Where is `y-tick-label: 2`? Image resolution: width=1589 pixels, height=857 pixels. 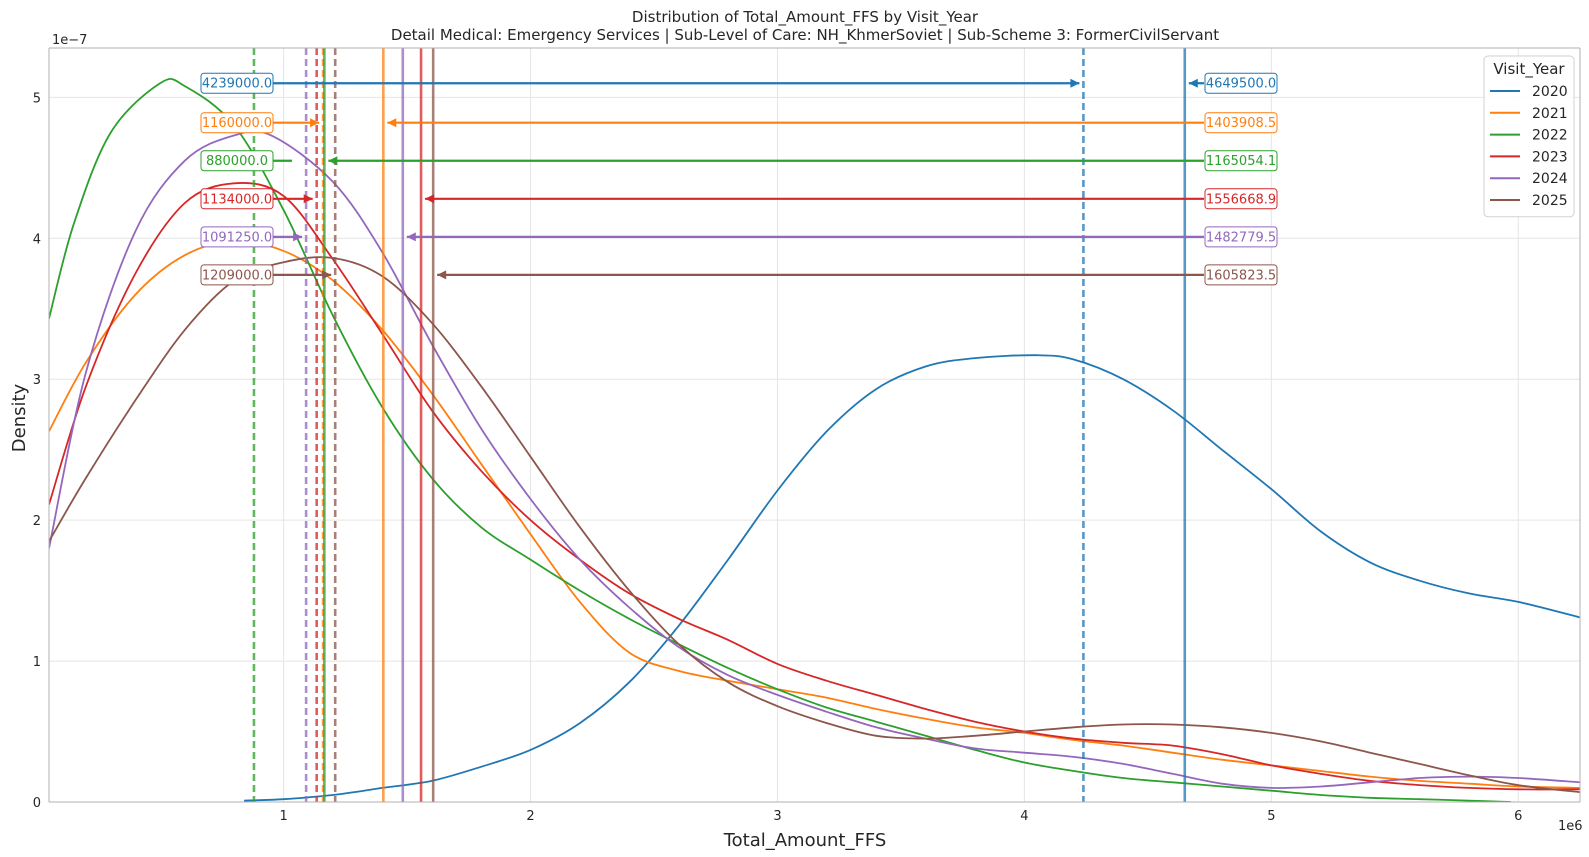 y-tick-label: 2 is located at coordinates (37, 521).